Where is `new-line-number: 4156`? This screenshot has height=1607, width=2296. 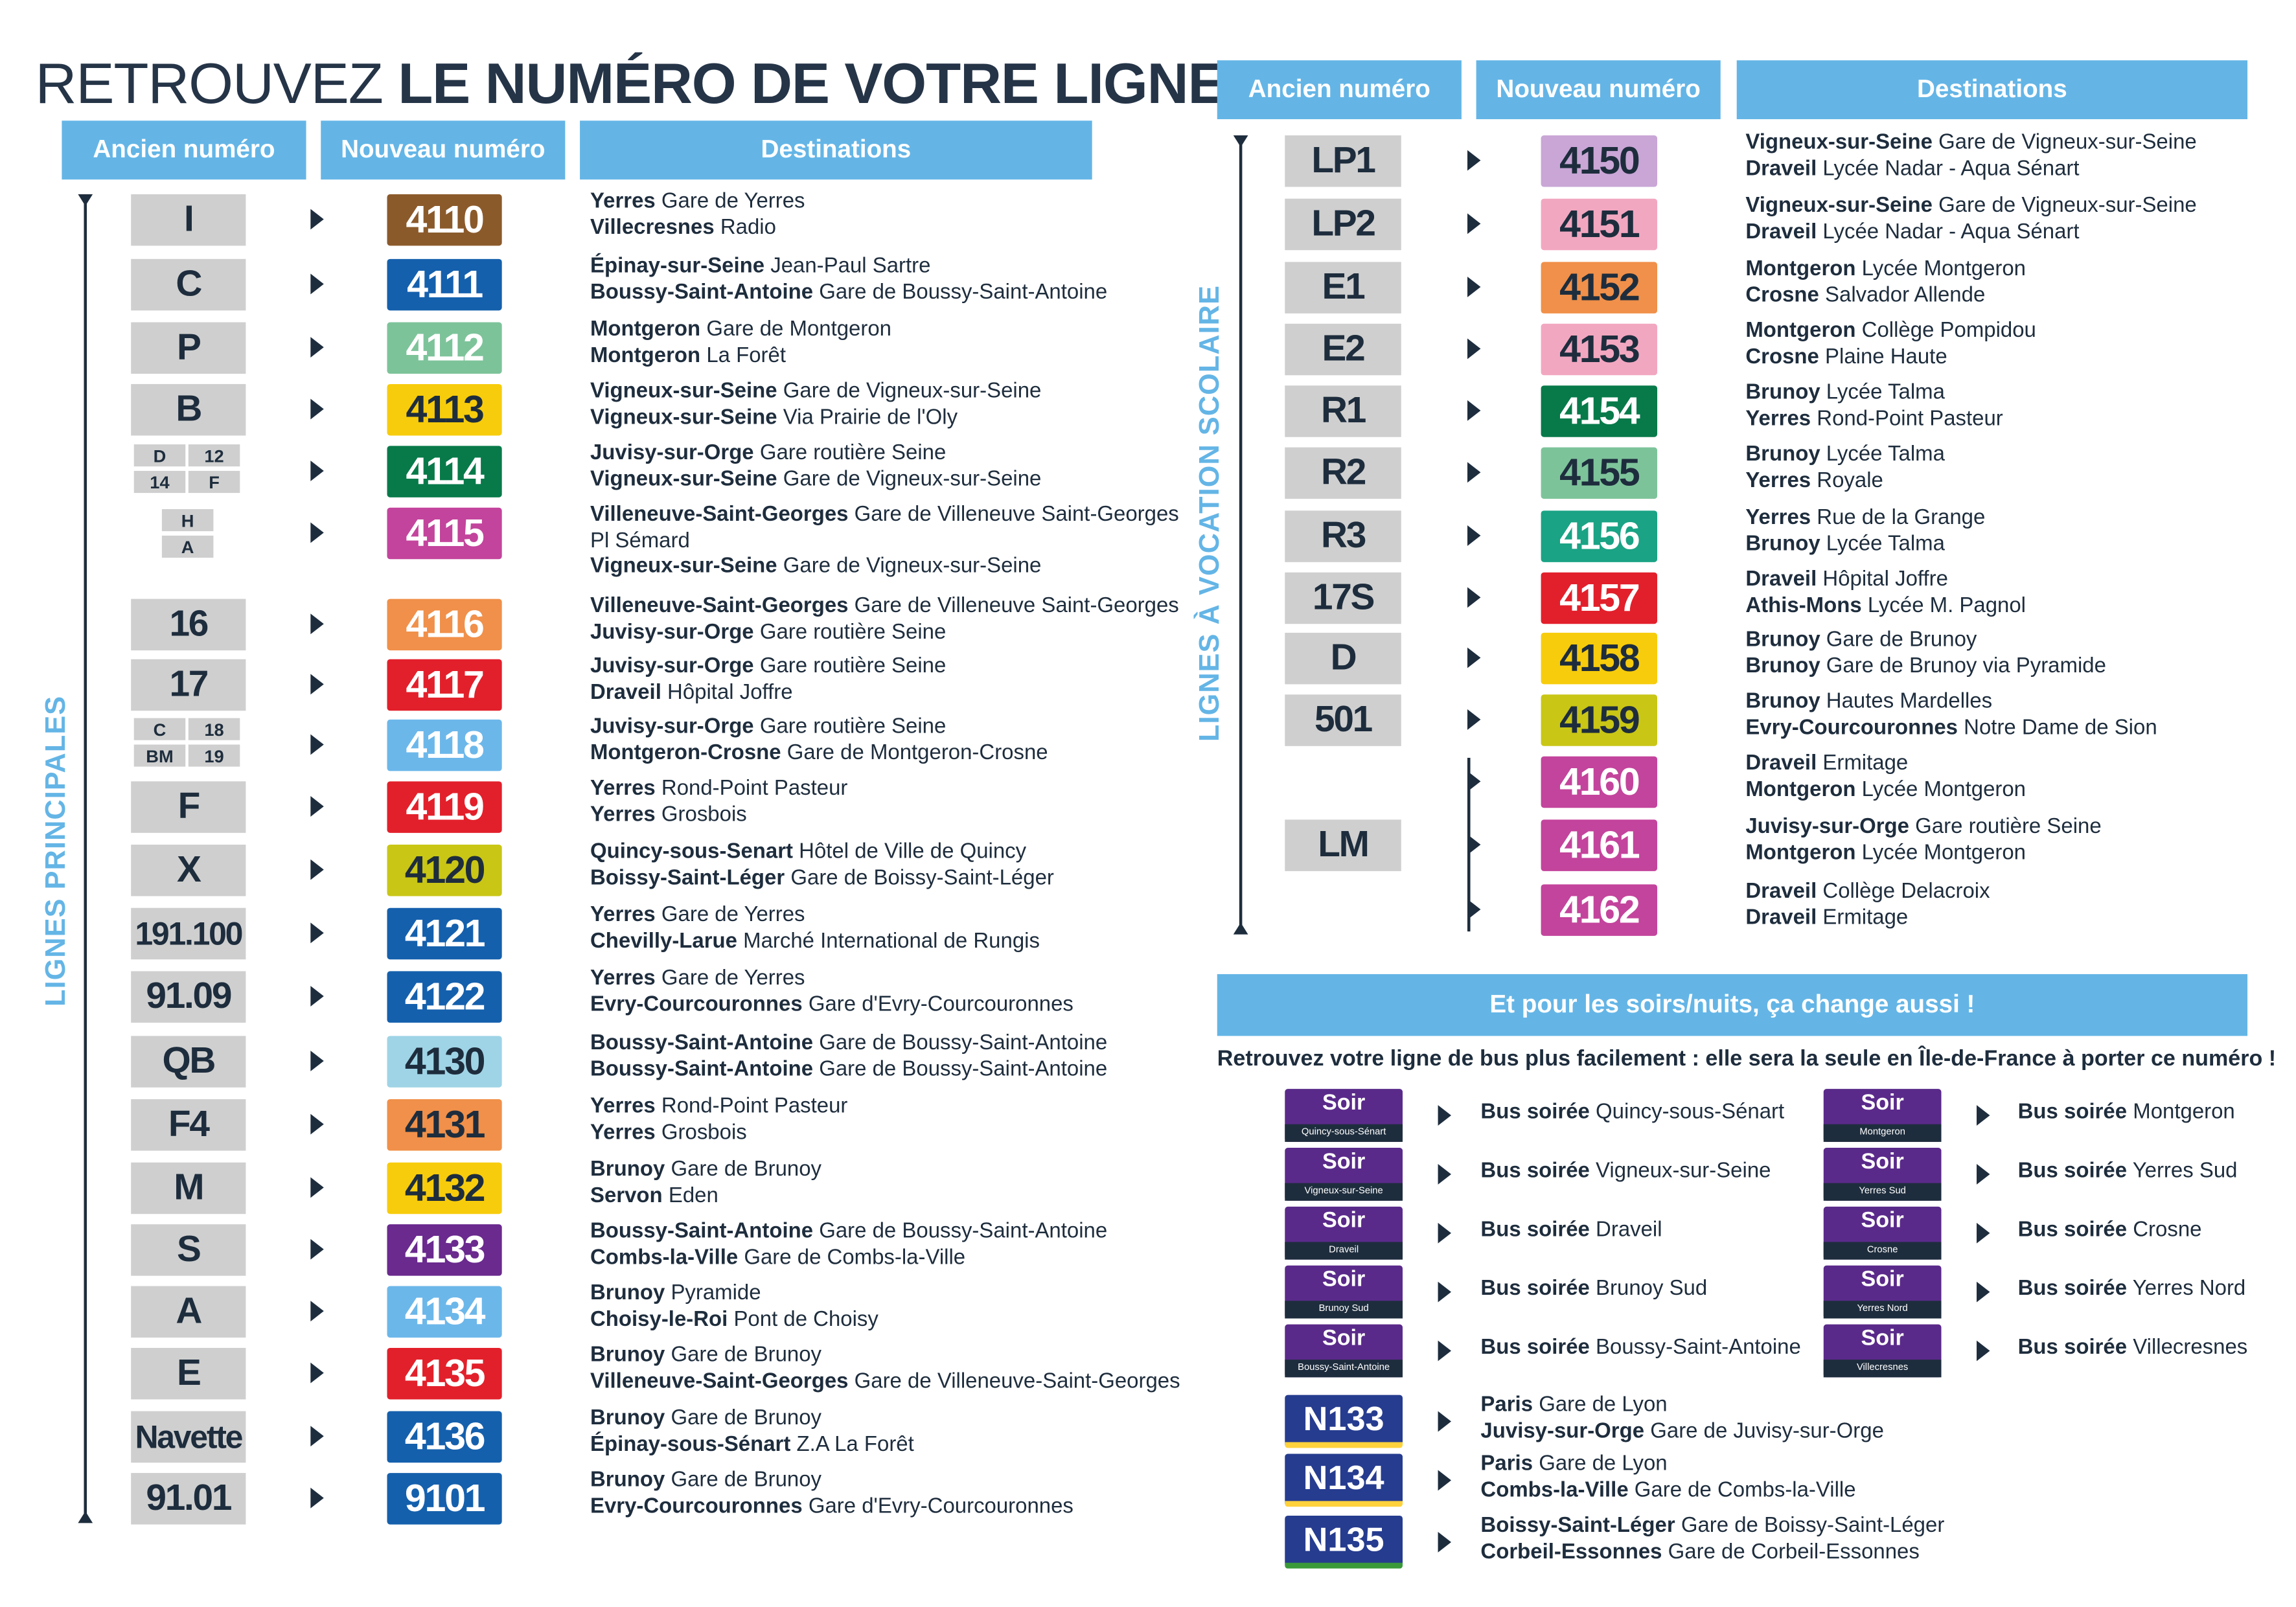
new-line-number: 4156 is located at coordinates (1599, 536).